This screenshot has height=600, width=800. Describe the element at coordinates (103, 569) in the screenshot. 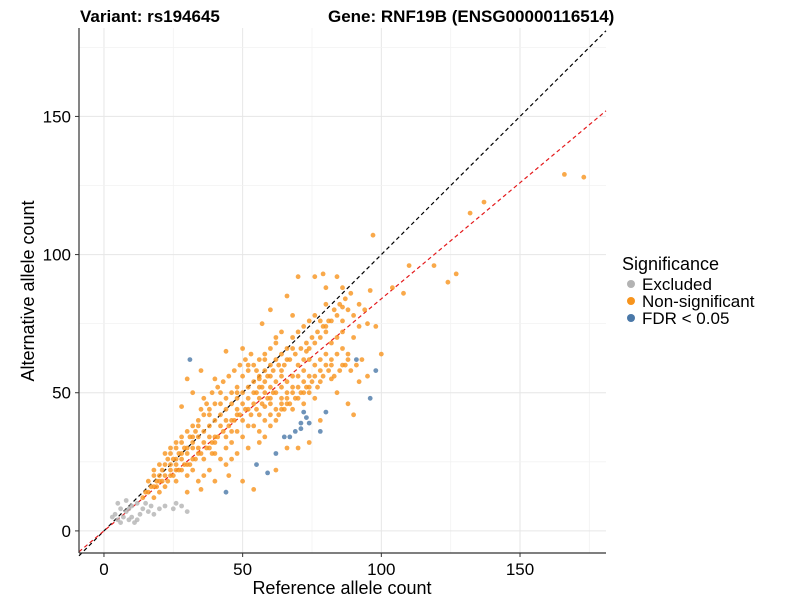

I see `x-tick-label: 0` at that location.